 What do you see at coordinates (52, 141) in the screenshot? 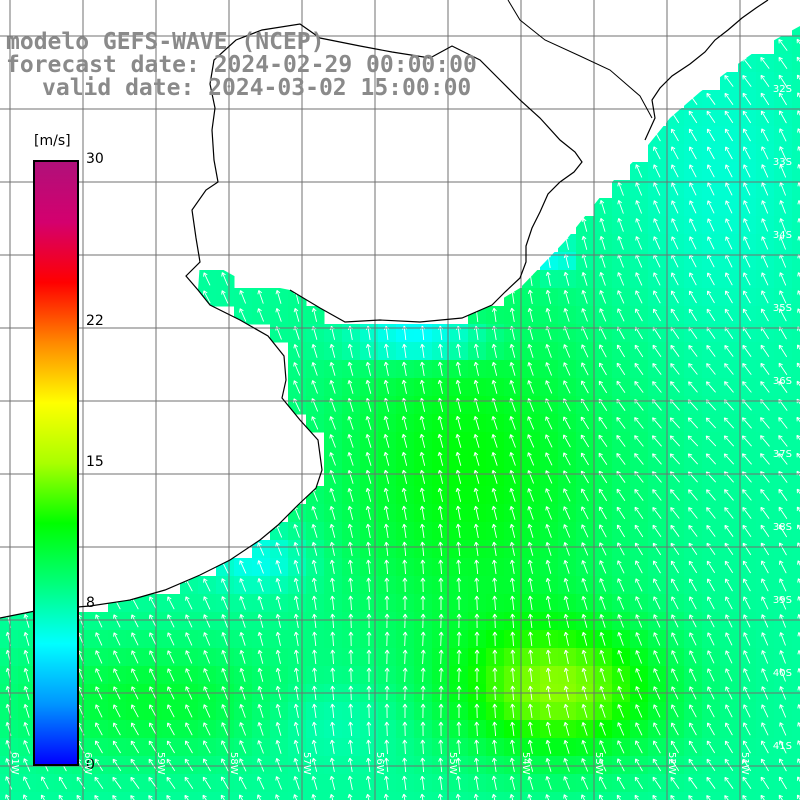
I see `legend-unit: [m/s]` at bounding box center [52, 141].